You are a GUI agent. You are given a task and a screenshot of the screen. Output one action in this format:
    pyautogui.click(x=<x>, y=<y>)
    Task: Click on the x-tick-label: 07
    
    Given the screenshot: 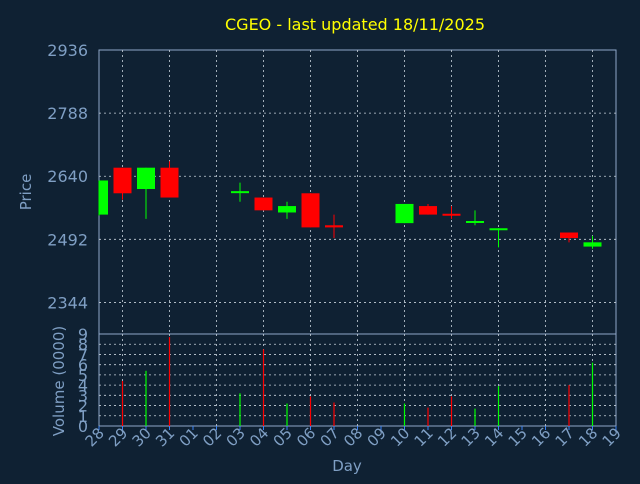 What is the action you would take?
    pyautogui.click(x=330, y=437)
    